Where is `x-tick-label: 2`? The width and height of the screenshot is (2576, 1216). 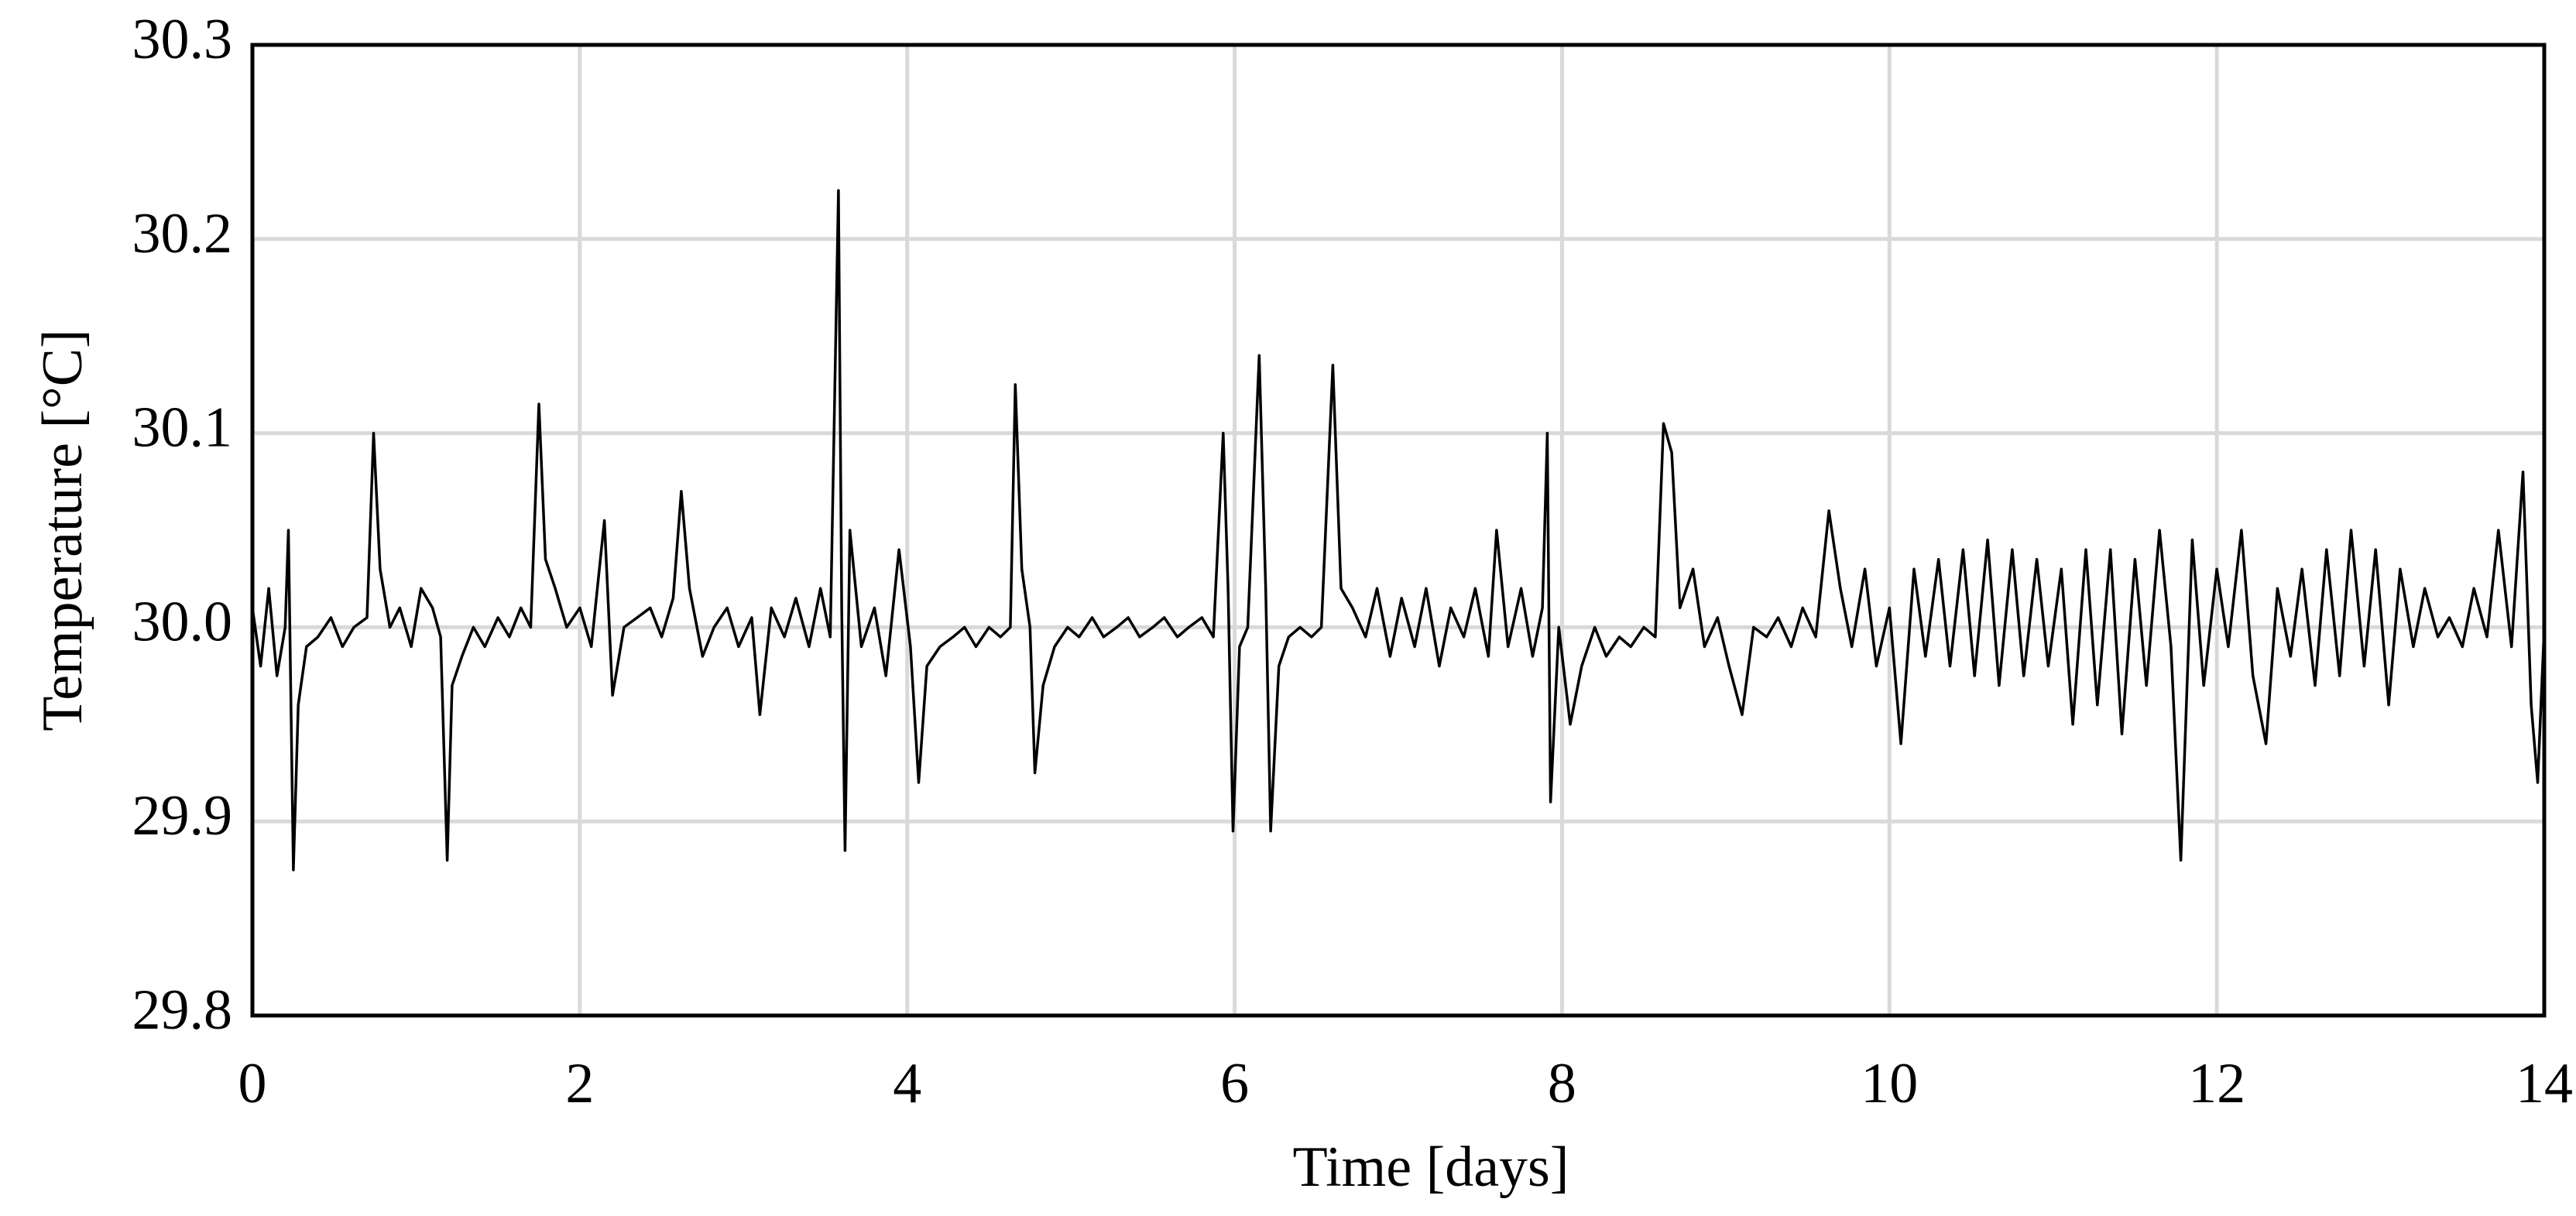 x-tick-label: 2 is located at coordinates (579, 1083).